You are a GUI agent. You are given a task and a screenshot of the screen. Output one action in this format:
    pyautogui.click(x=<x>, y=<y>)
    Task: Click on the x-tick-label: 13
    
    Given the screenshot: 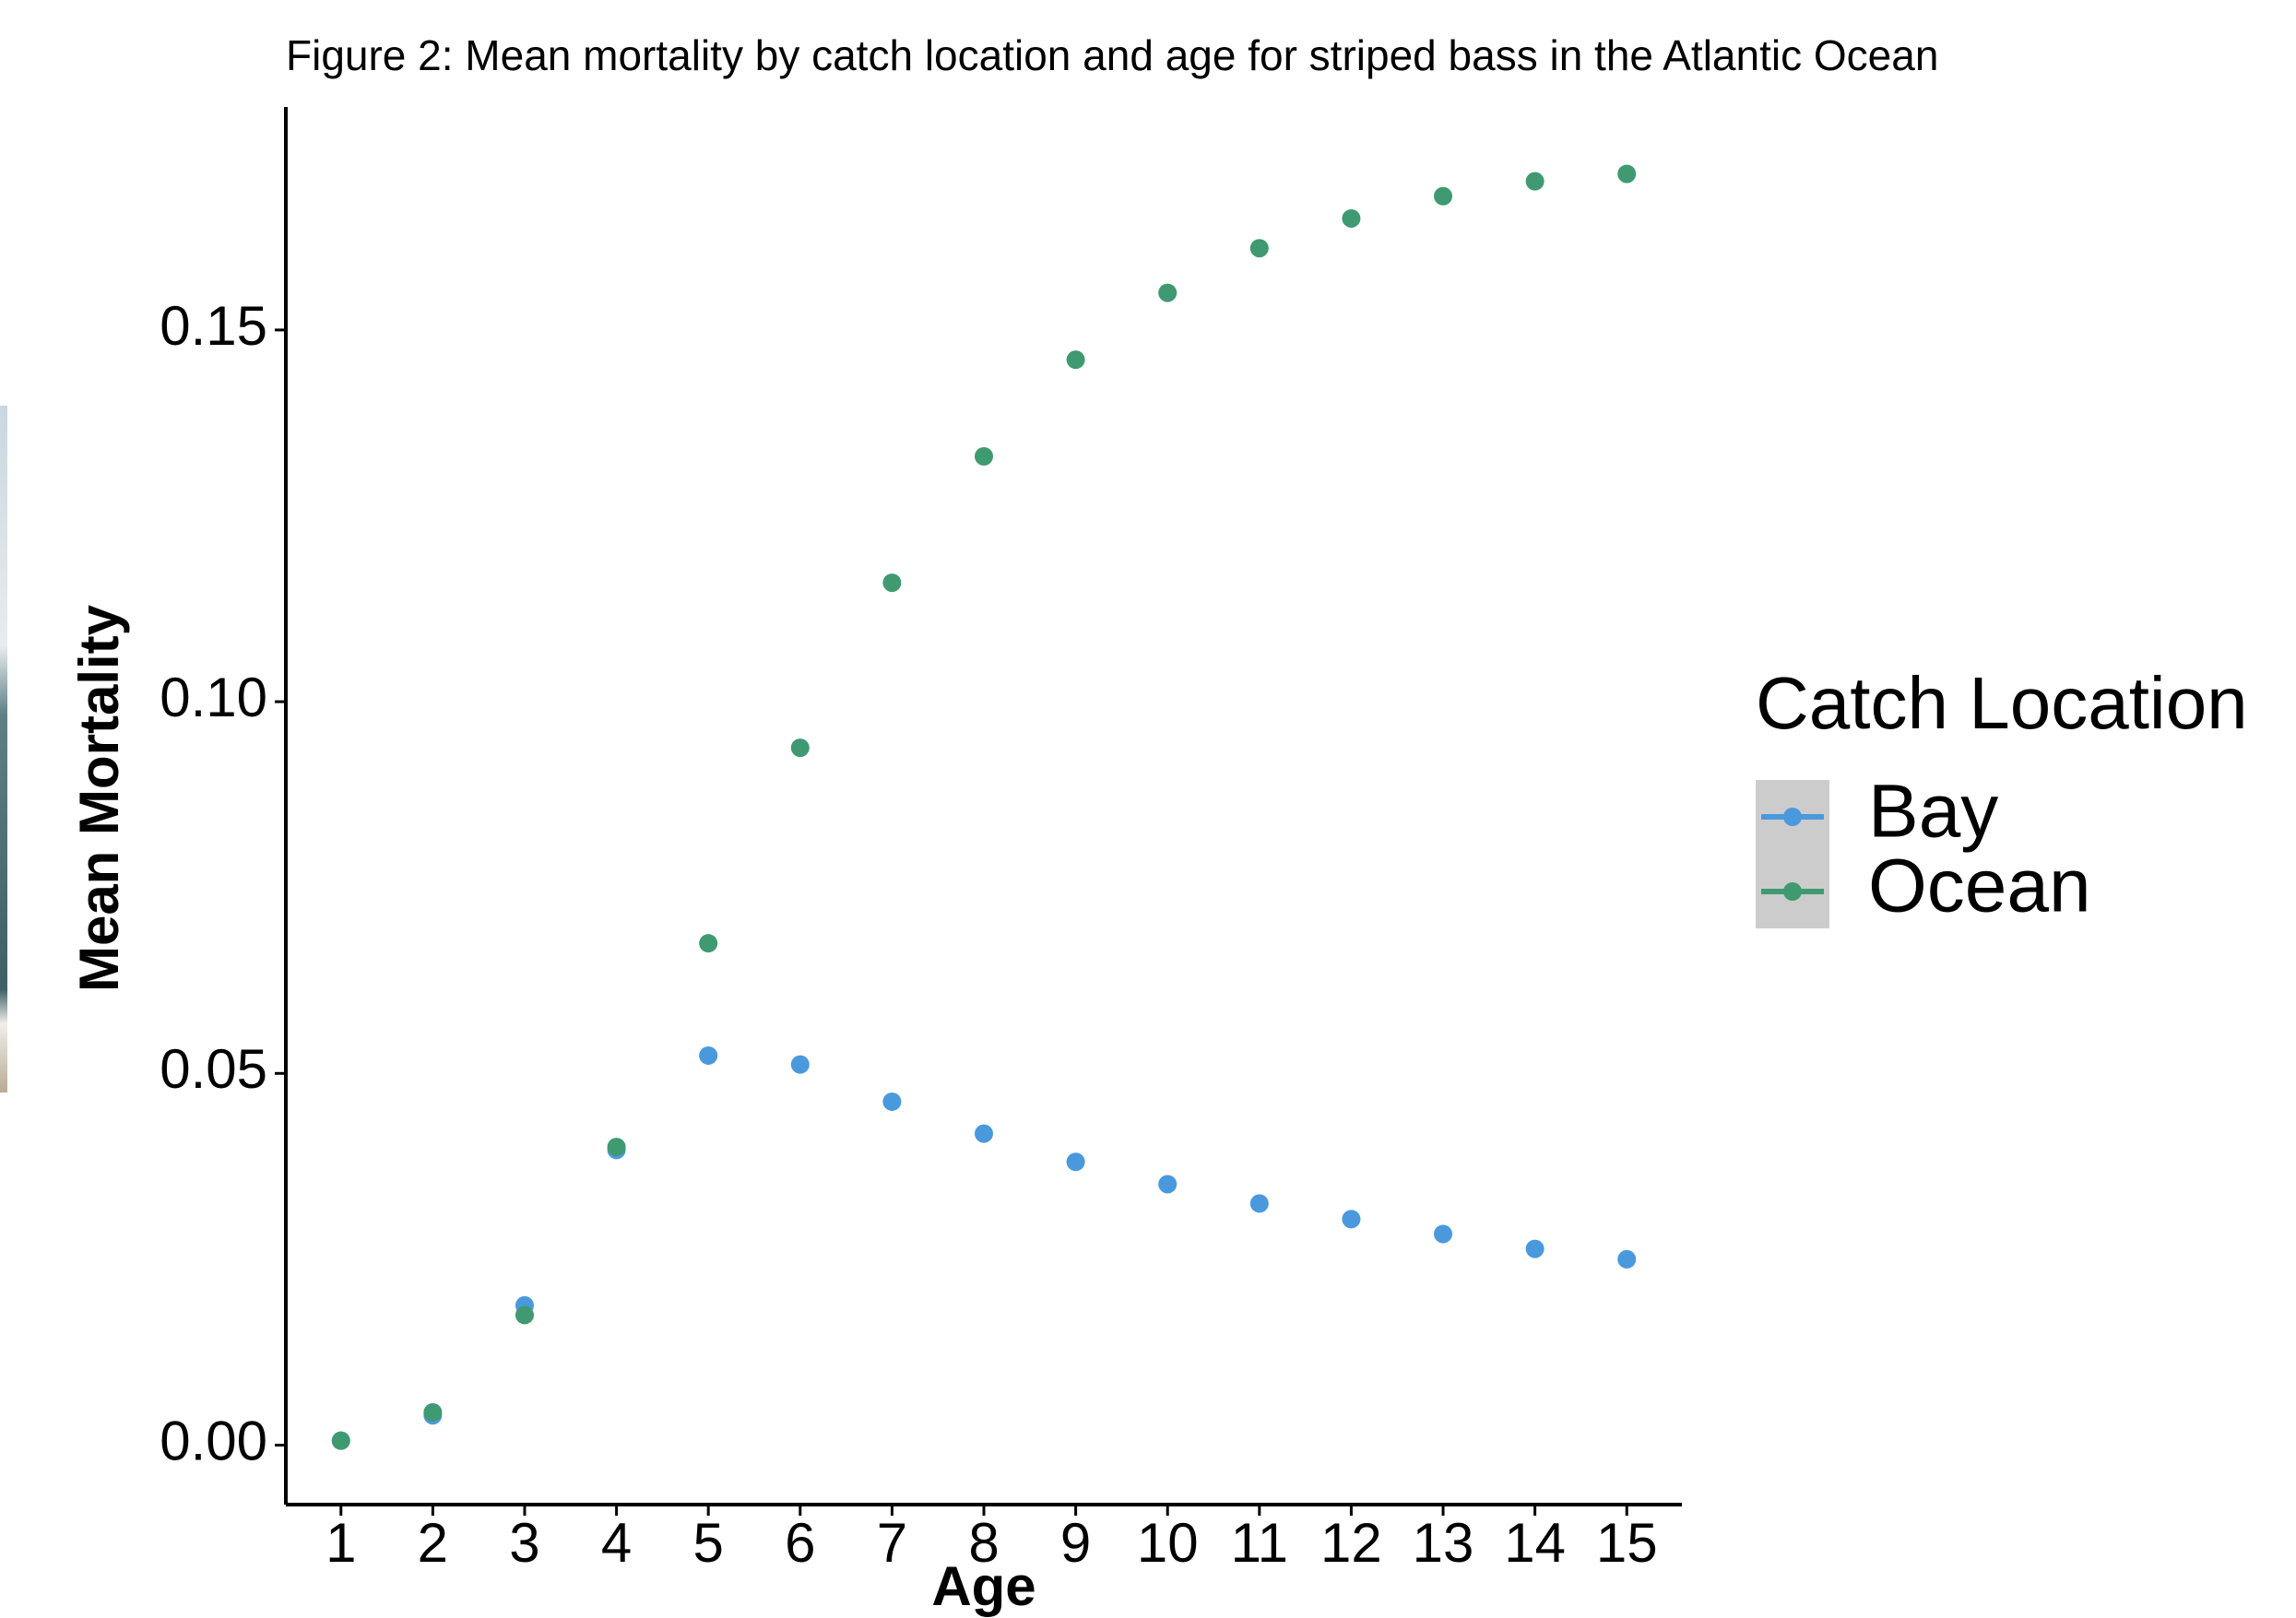 What is the action you would take?
    pyautogui.click(x=1443, y=1543)
    